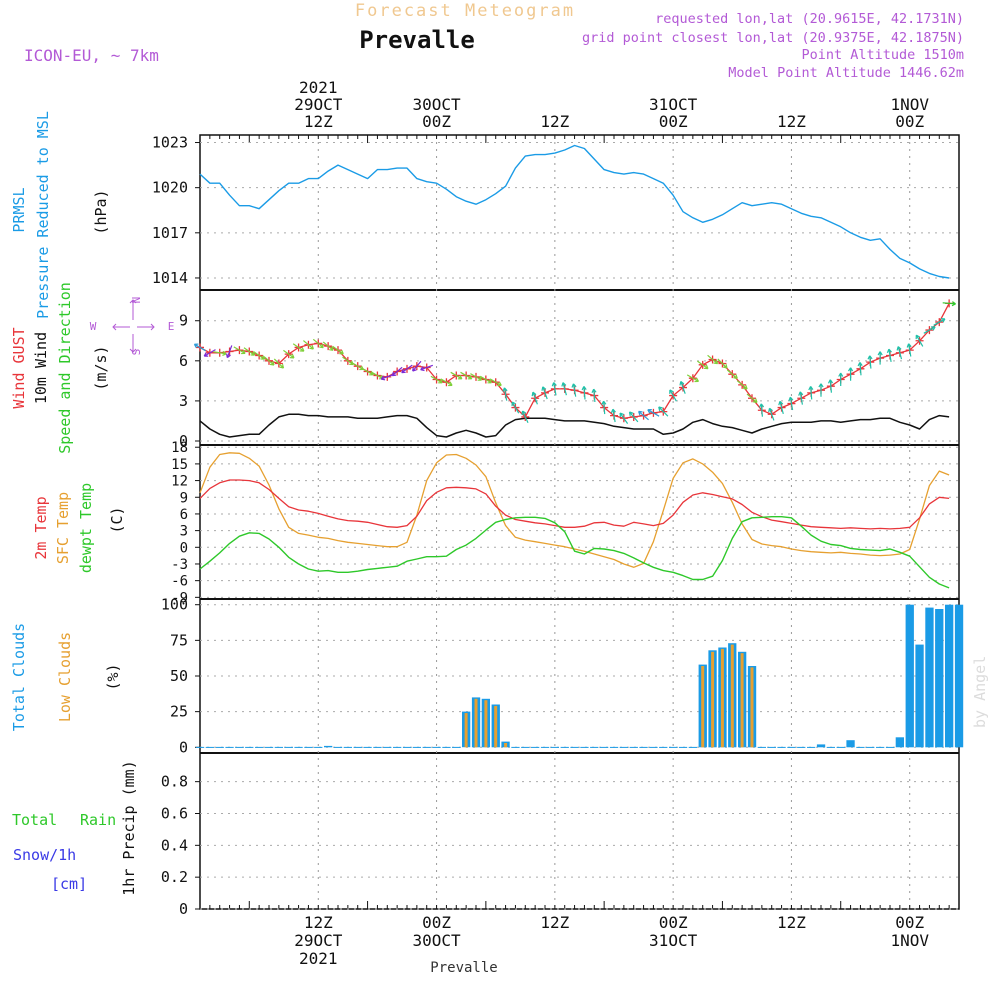  What do you see at coordinates (791, 922) in the screenshot?
I see `bottom-time-label: 12Z` at bounding box center [791, 922].